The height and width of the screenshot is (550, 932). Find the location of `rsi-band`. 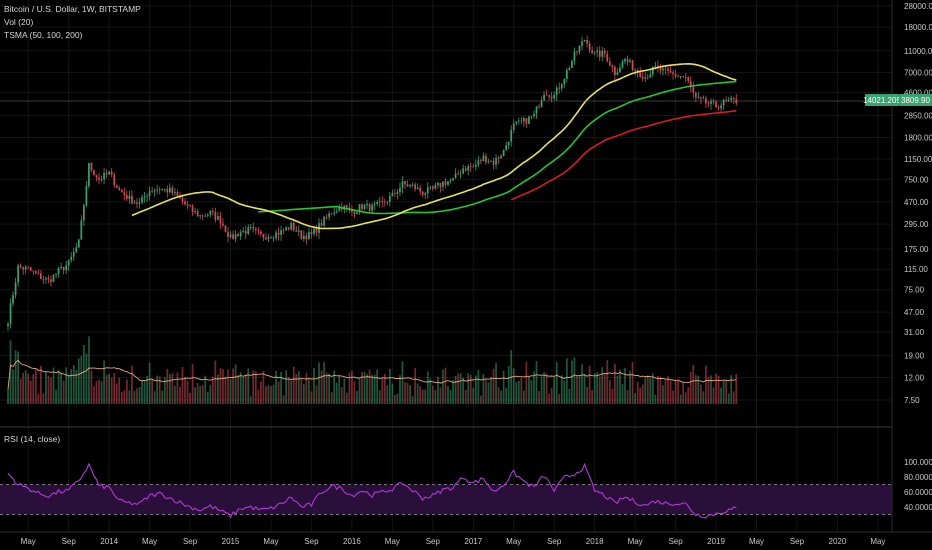

rsi-band is located at coordinates (446, 499).